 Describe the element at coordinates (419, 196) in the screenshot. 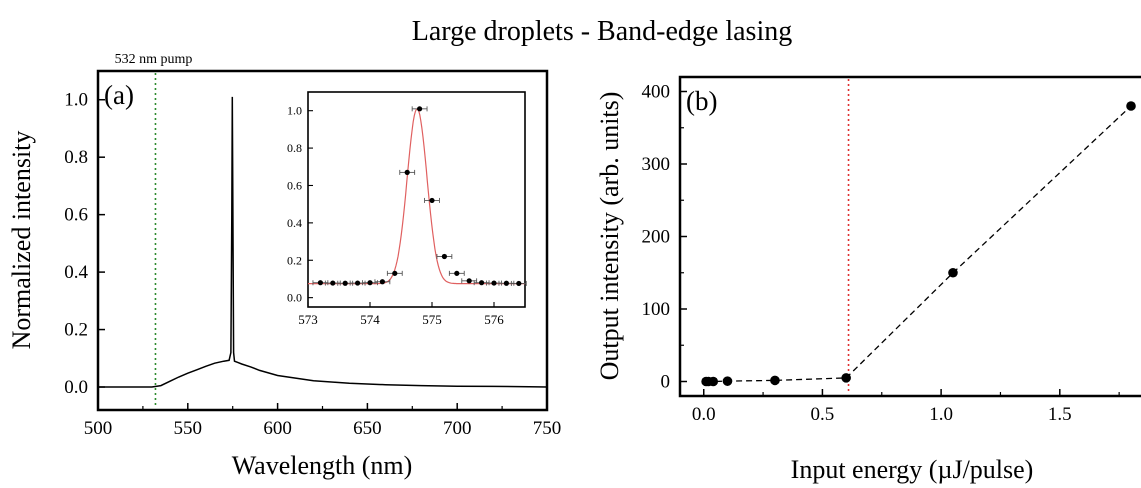

I see `inset-data-points` at that location.